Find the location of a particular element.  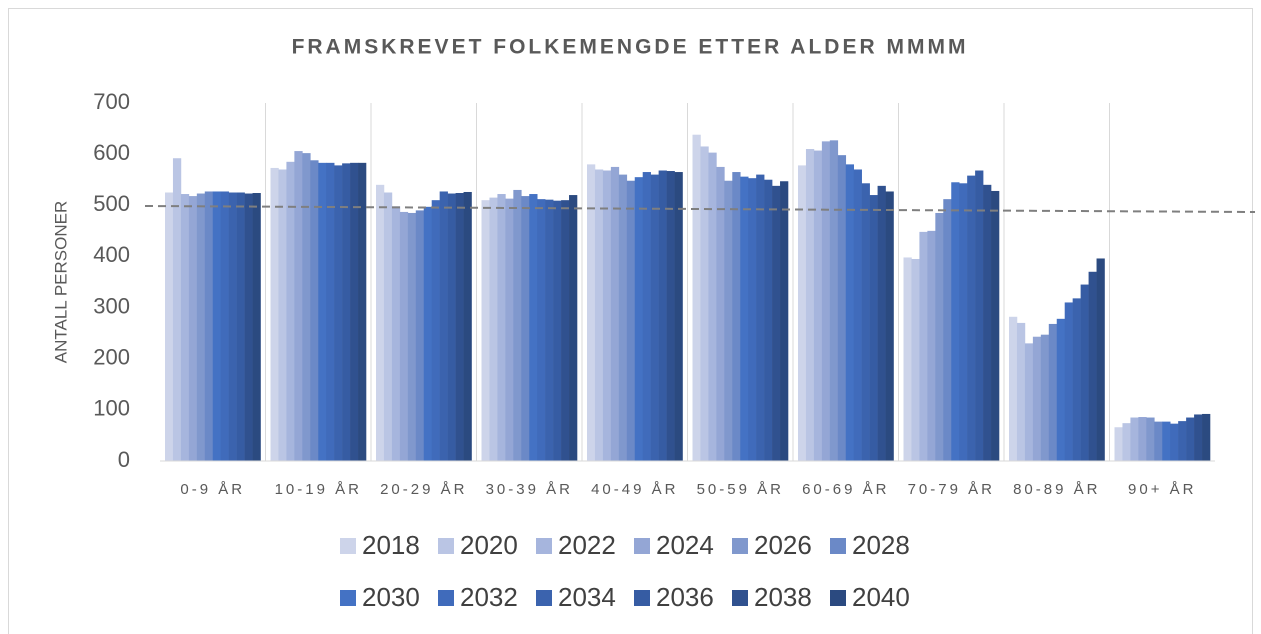

y-axis-label: ANTALL PERSONER is located at coordinates (60, 282).